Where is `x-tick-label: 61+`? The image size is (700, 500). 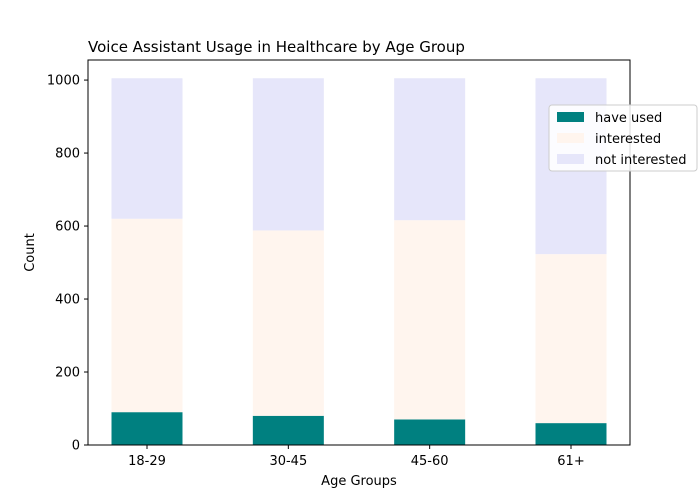
x-tick-label: 61+ is located at coordinates (570, 461).